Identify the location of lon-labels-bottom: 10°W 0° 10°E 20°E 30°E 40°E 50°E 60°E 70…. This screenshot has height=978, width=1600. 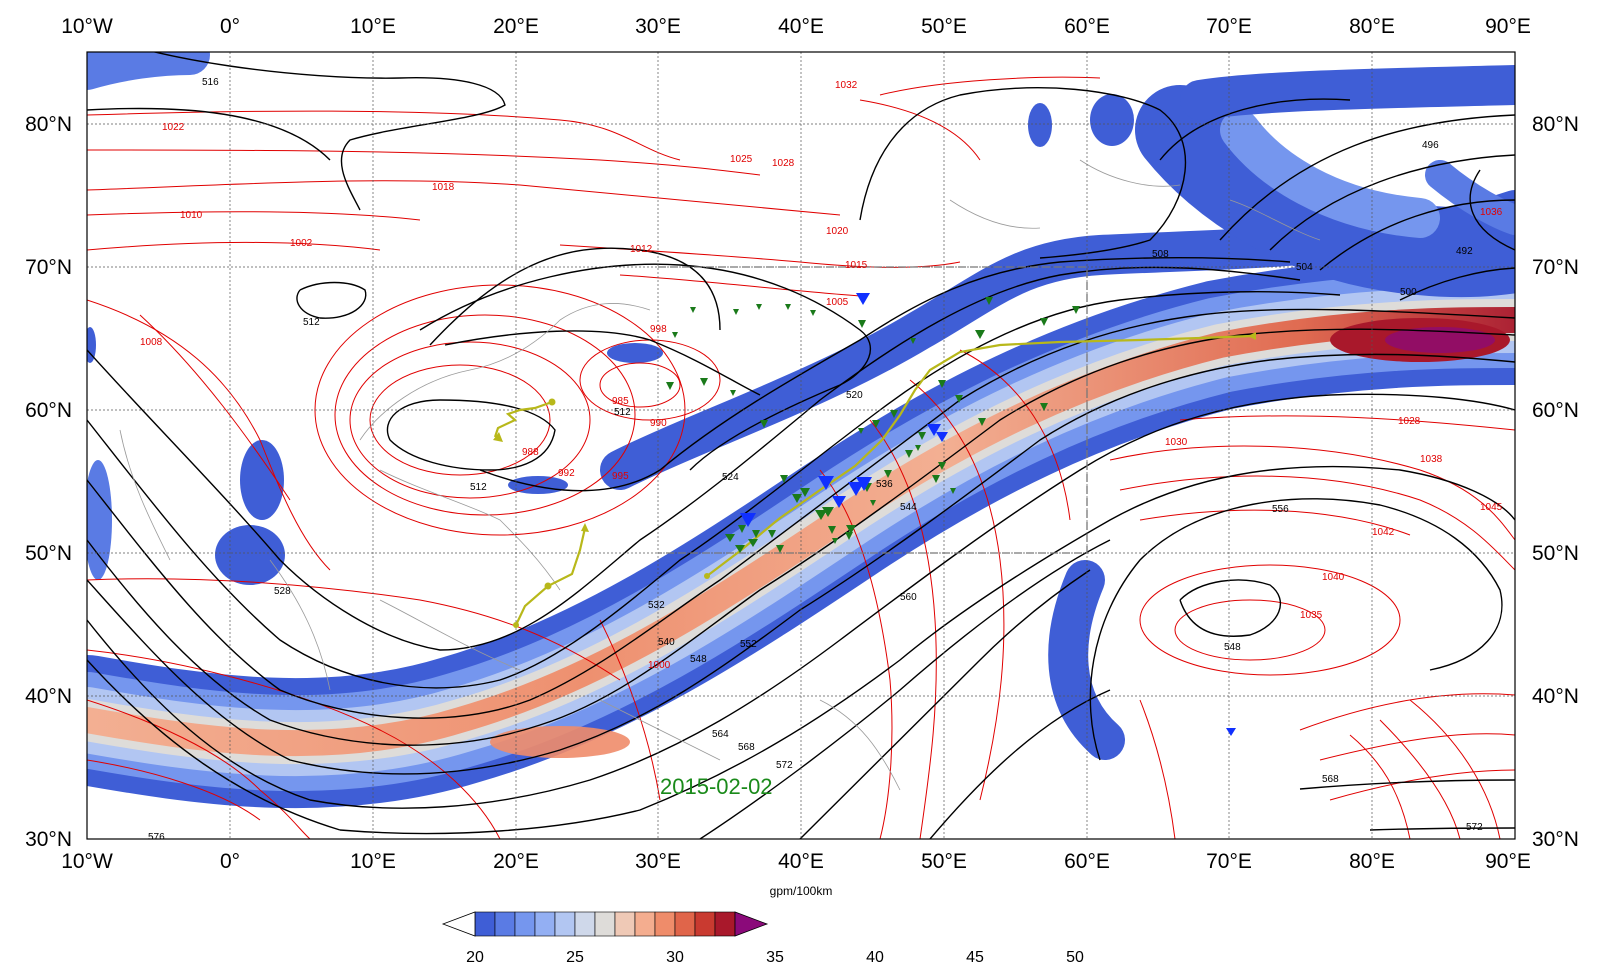
(796, 861).